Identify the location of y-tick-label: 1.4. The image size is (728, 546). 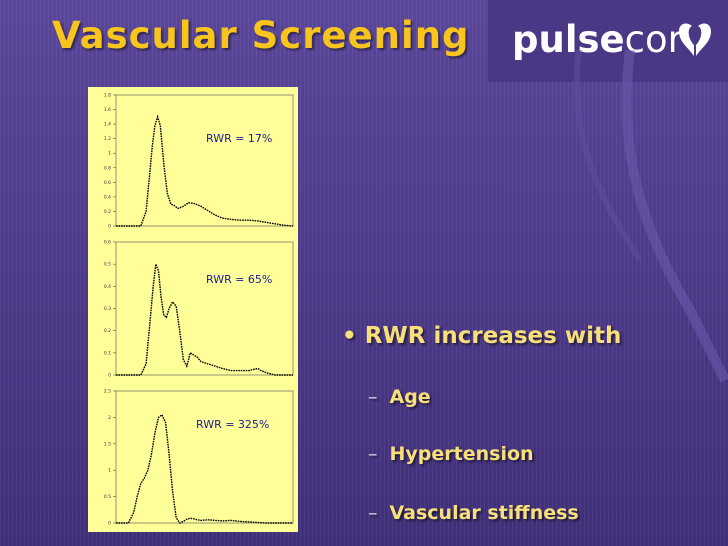
(107, 125).